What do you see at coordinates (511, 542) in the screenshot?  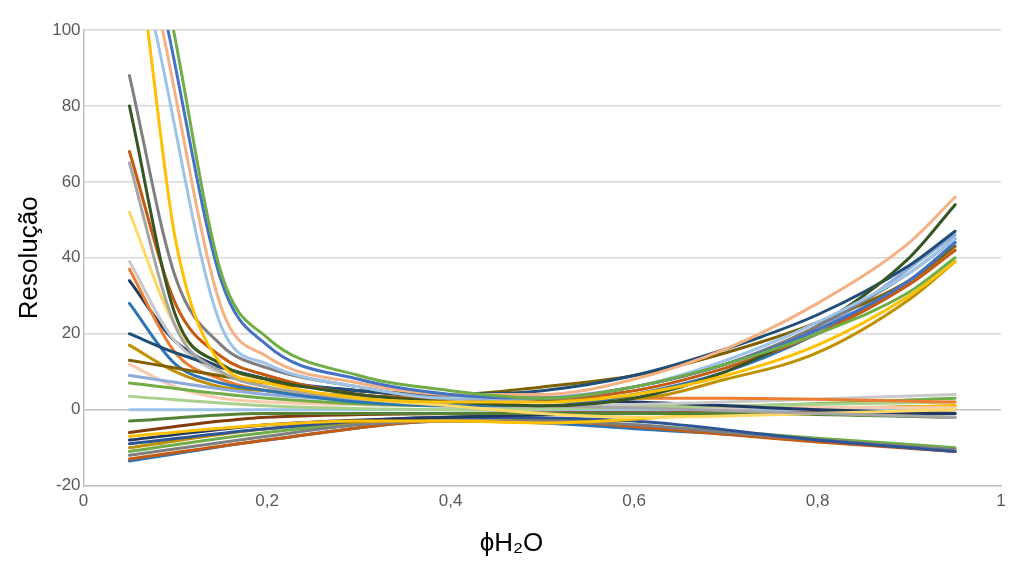 I see `x-axis-title: ϕH₂O` at bounding box center [511, 542].